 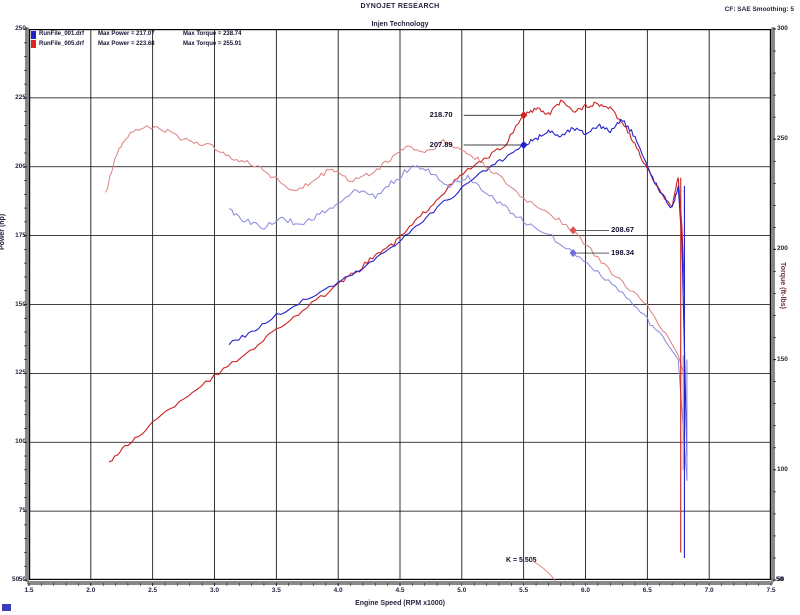 What do you see at coordinates (647, 590) in the screenshot?
I see `x-axis-tick: 6.5` at bounding box center [647, 590].